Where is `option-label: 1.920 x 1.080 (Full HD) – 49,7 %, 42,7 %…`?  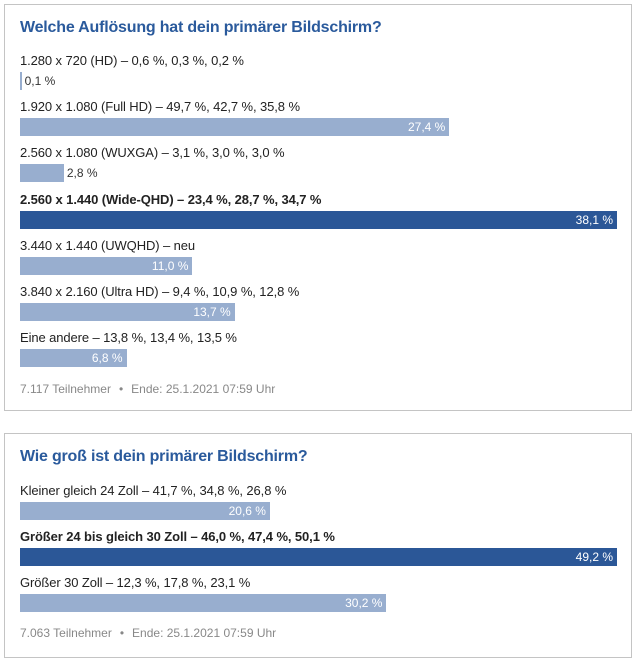 option-label: 1.920 x 1.080 (Full HD) – 49,7 %, 42,7 %… is located at coordinates (160, 107).